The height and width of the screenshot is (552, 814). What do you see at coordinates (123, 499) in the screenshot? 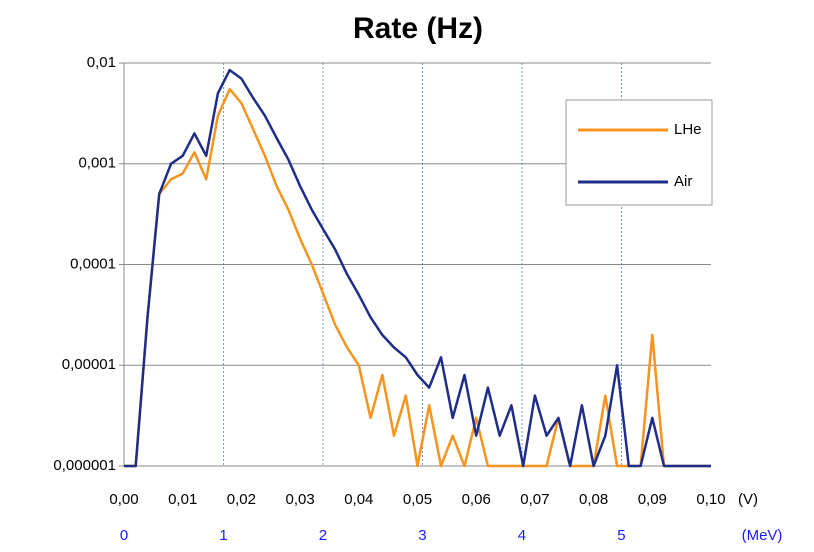
I see `x-tick-label: 0,00` at bounding box center [123, 499].